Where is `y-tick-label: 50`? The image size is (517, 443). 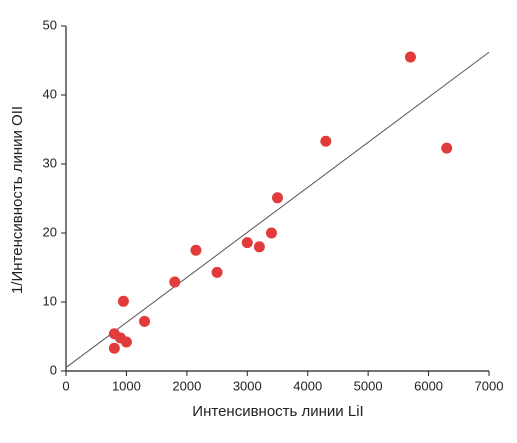 y-tick-label: 50 is located at coordinates (50, 24).